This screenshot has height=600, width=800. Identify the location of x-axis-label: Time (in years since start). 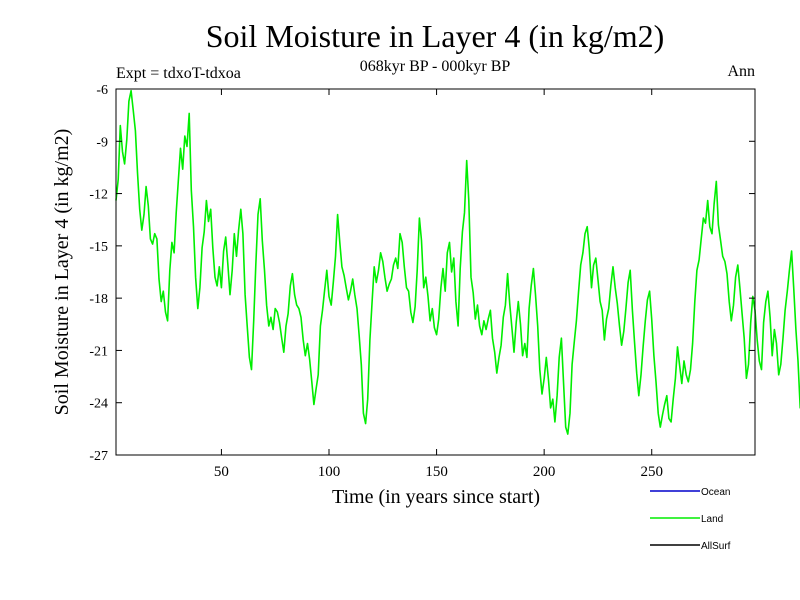
(436, 497).